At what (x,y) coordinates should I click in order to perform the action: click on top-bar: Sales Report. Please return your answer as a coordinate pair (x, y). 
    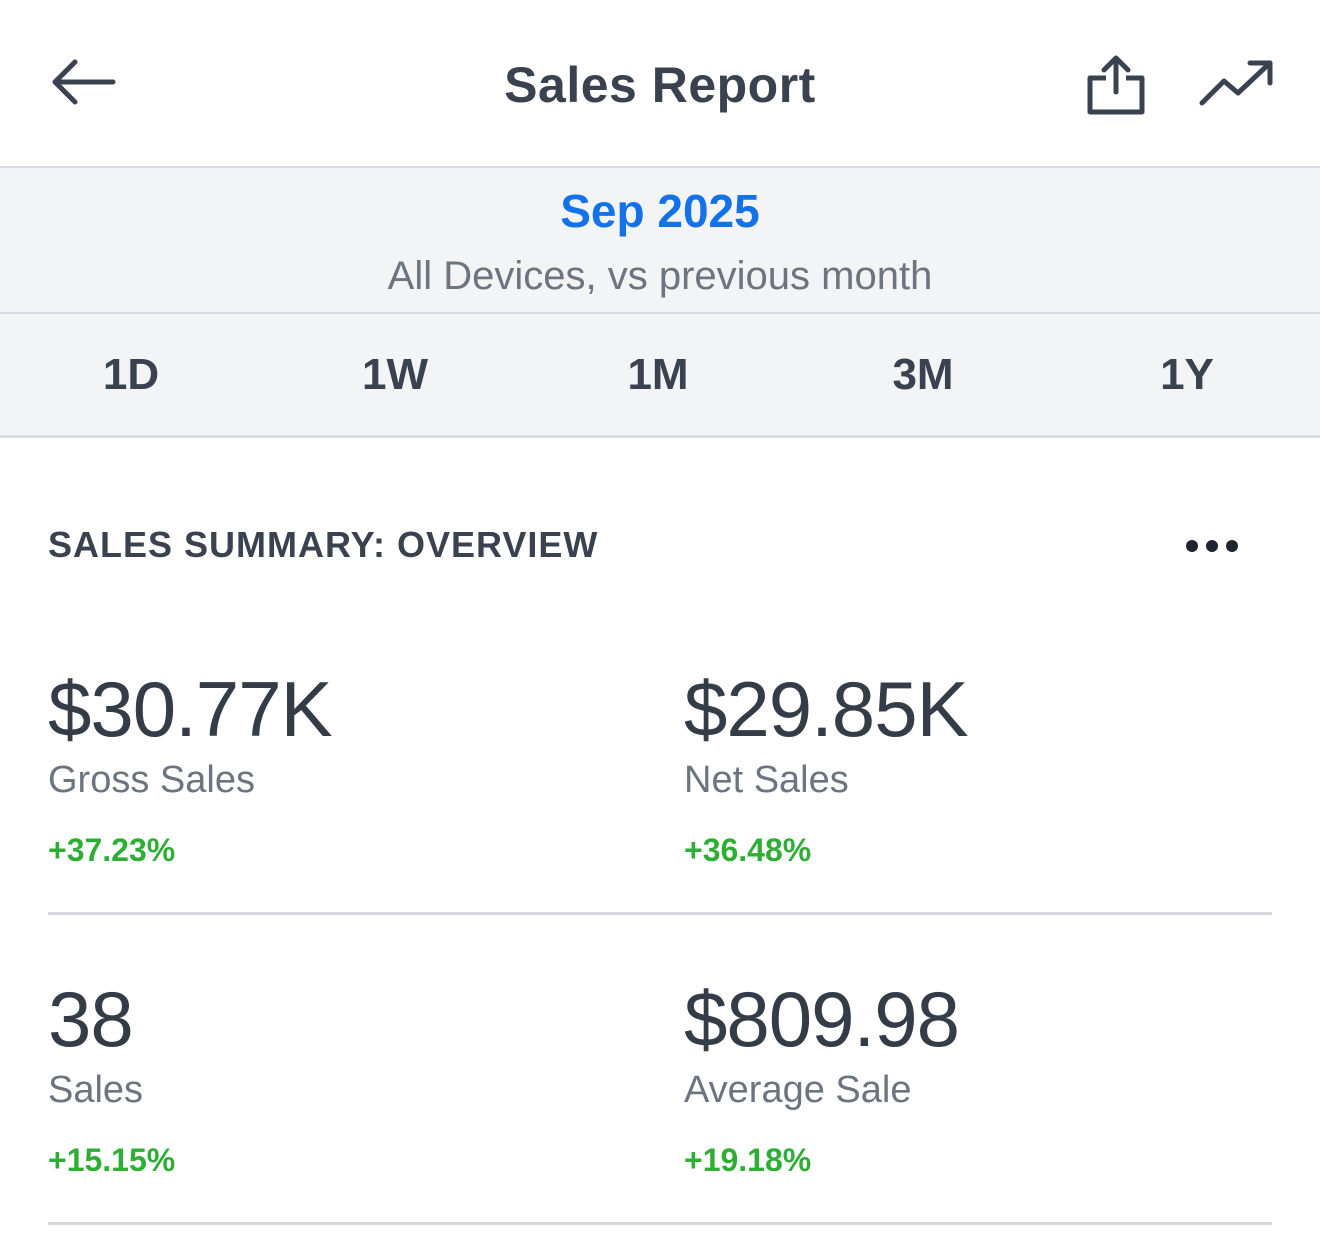
    Looking at the image, I should click on (660, 84).